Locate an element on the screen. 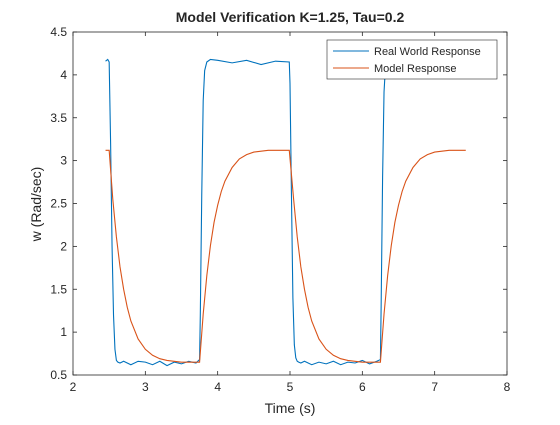 Image resolution: width=560 pixels, height=425 pixels. x-tick-label: 2 is located at coordinates (73, 387).